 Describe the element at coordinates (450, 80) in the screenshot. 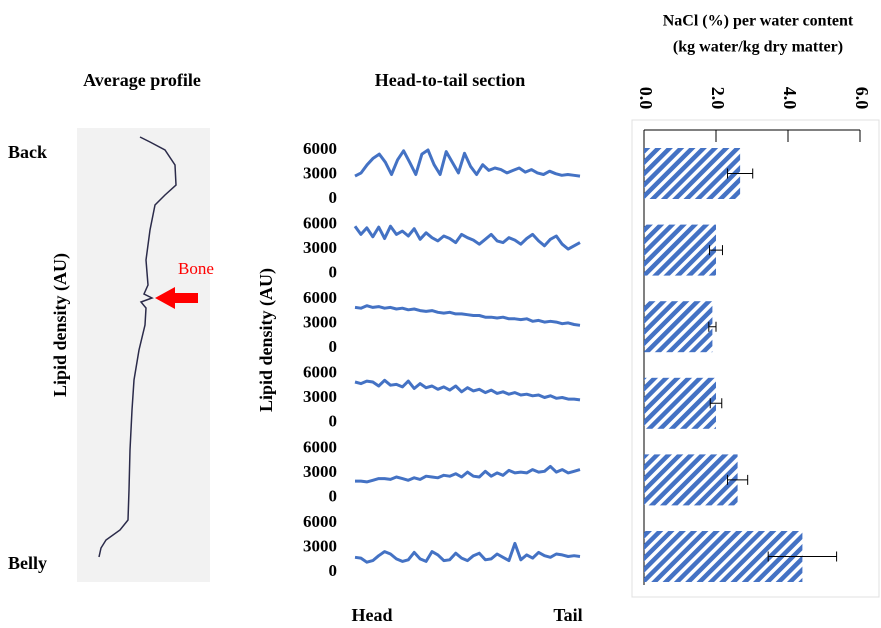

I see `line-title: Head-to-tail section` at that location.